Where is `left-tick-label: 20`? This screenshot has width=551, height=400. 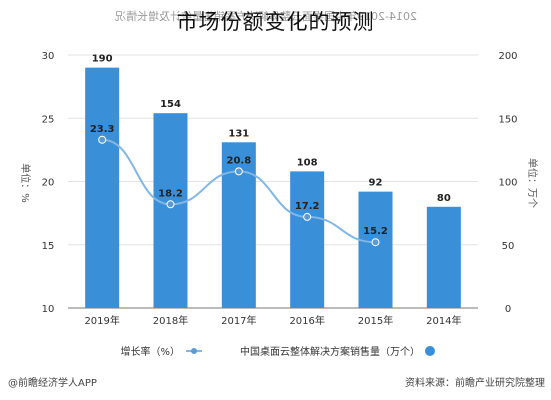 left-tick-label: 20 is located at coordinates (48, 183).